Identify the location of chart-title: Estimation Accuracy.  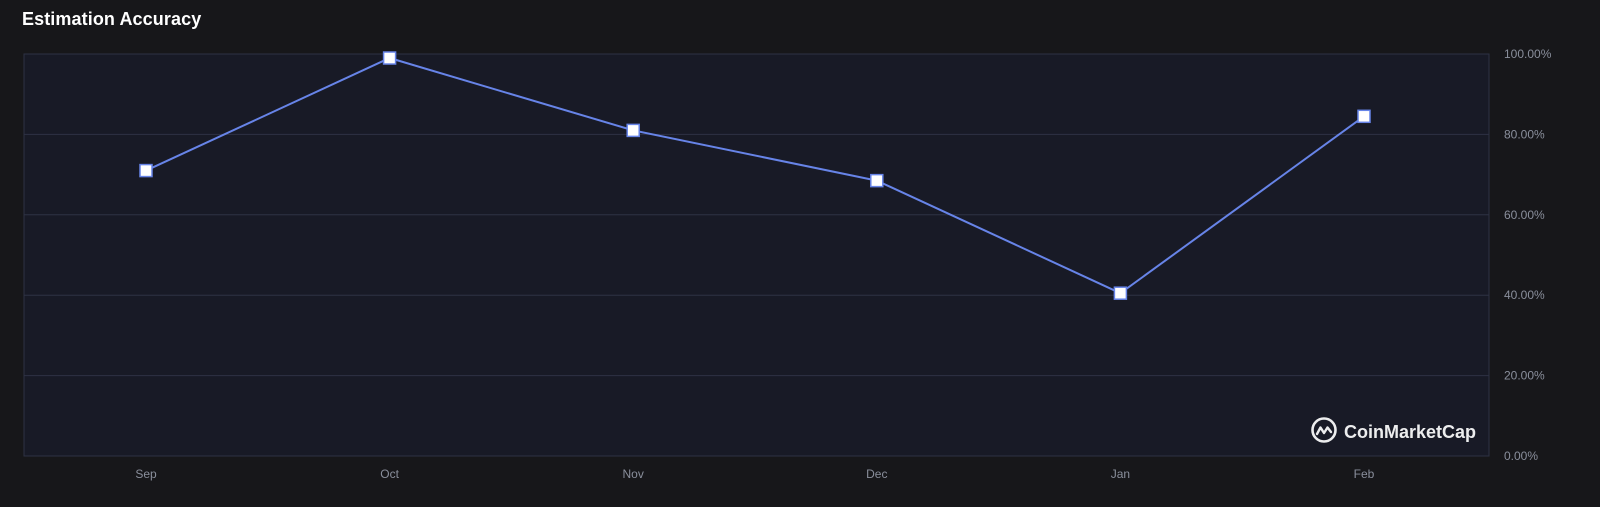
(112, 19).